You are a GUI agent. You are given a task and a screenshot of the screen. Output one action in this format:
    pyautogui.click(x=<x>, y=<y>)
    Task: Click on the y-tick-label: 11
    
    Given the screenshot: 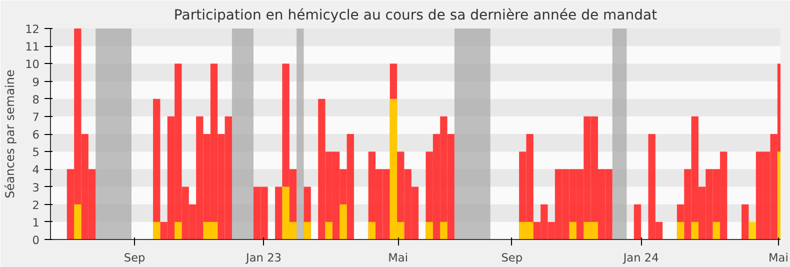 What is the action you would take?
    pyautogui.click(x=32, y=47)
    